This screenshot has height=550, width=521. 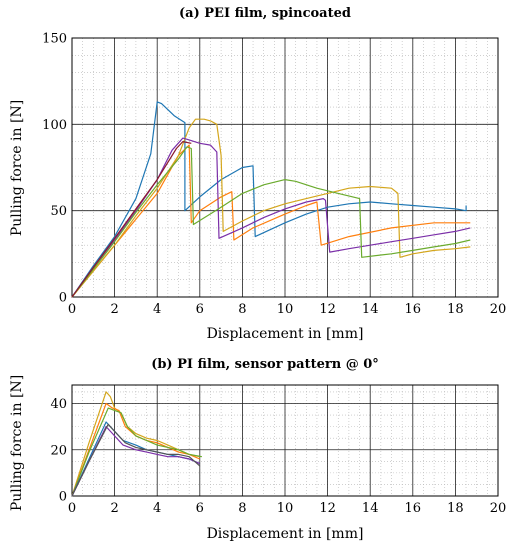 I want to click on y-tick-label: 20, so click(x=58, y=450).